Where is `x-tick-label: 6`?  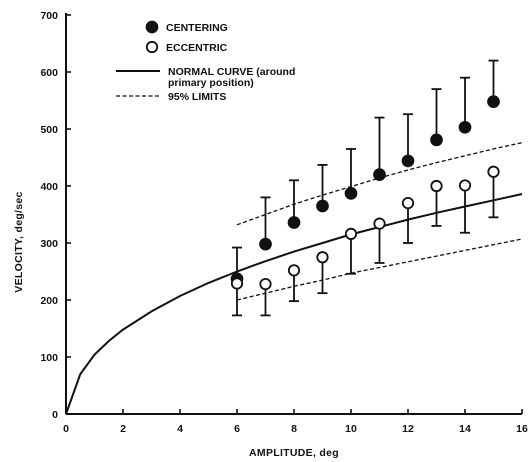 x-tick-label: 6 is located at coordinates (237, 429).